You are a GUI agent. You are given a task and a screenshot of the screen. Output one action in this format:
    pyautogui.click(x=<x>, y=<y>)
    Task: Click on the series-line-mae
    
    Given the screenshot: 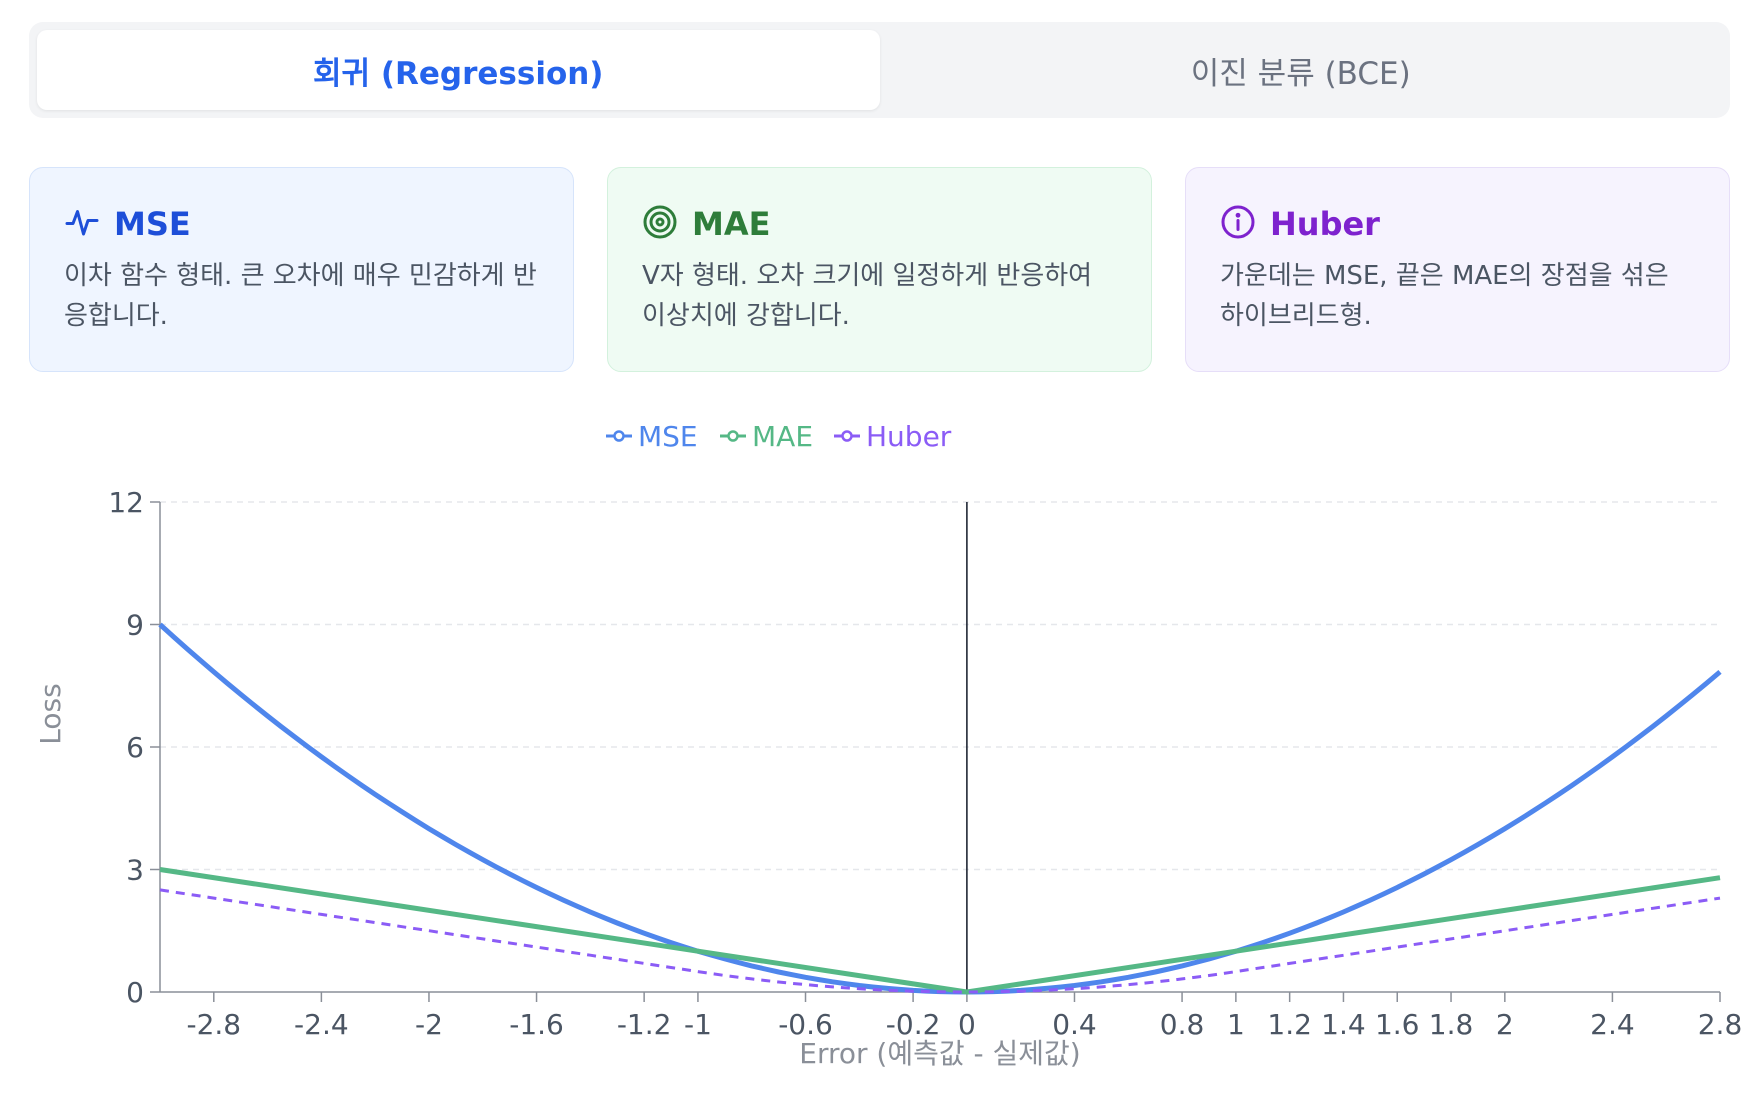 What is the action you would take?
    pyautogui.click(x=940, y=931)
    